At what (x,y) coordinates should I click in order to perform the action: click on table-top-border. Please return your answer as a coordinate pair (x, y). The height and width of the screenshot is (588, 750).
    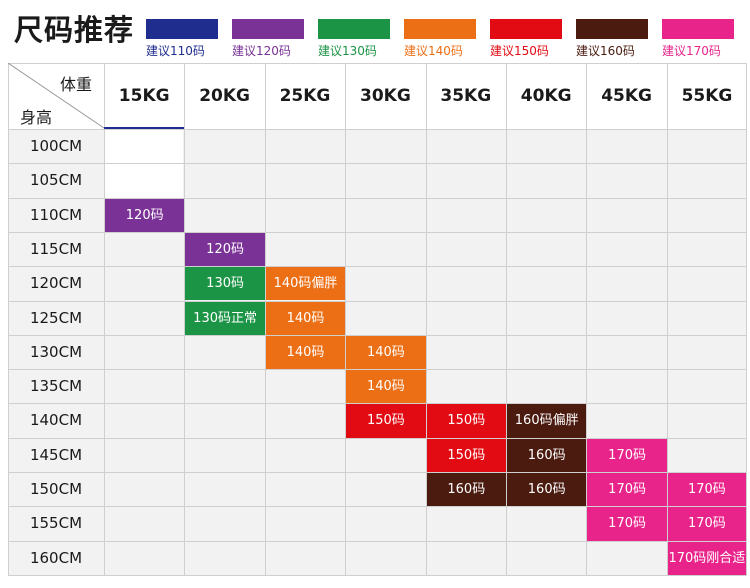
    Looking at the image, I should click on (377, 63).